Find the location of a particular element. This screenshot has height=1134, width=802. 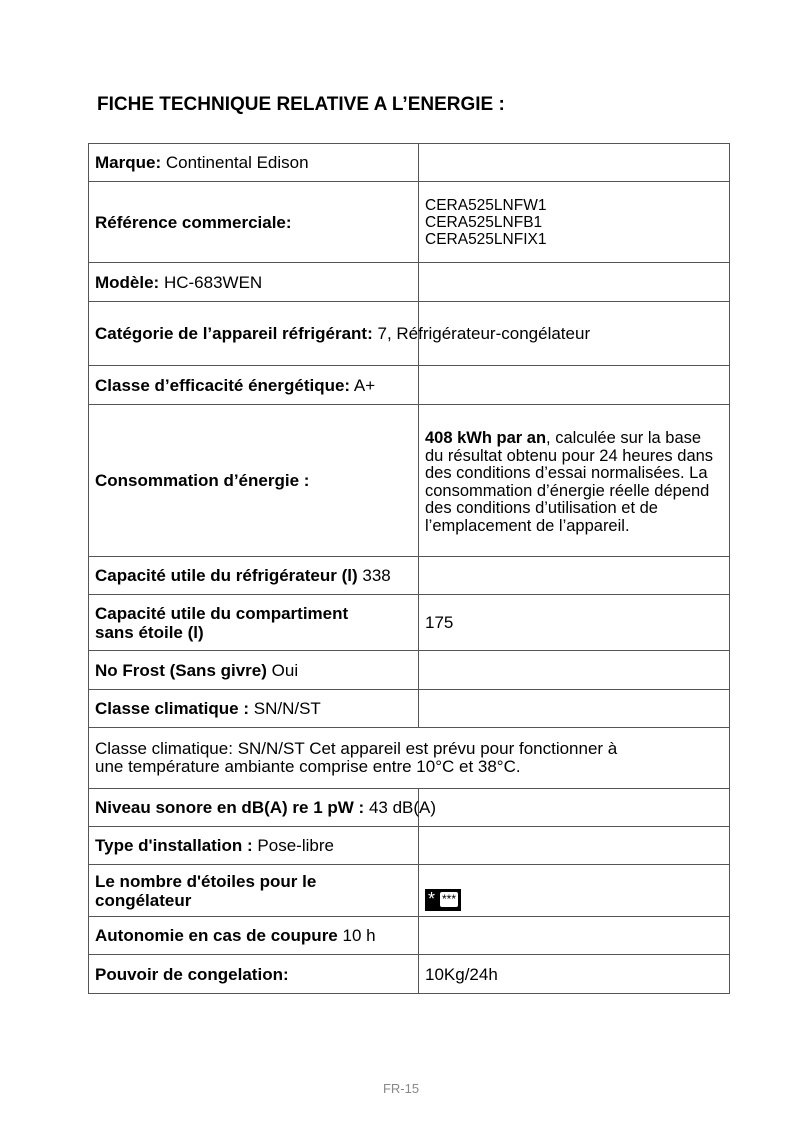

row-modele: Modèle: HC-683WEN is located at coordinates (409, 282).